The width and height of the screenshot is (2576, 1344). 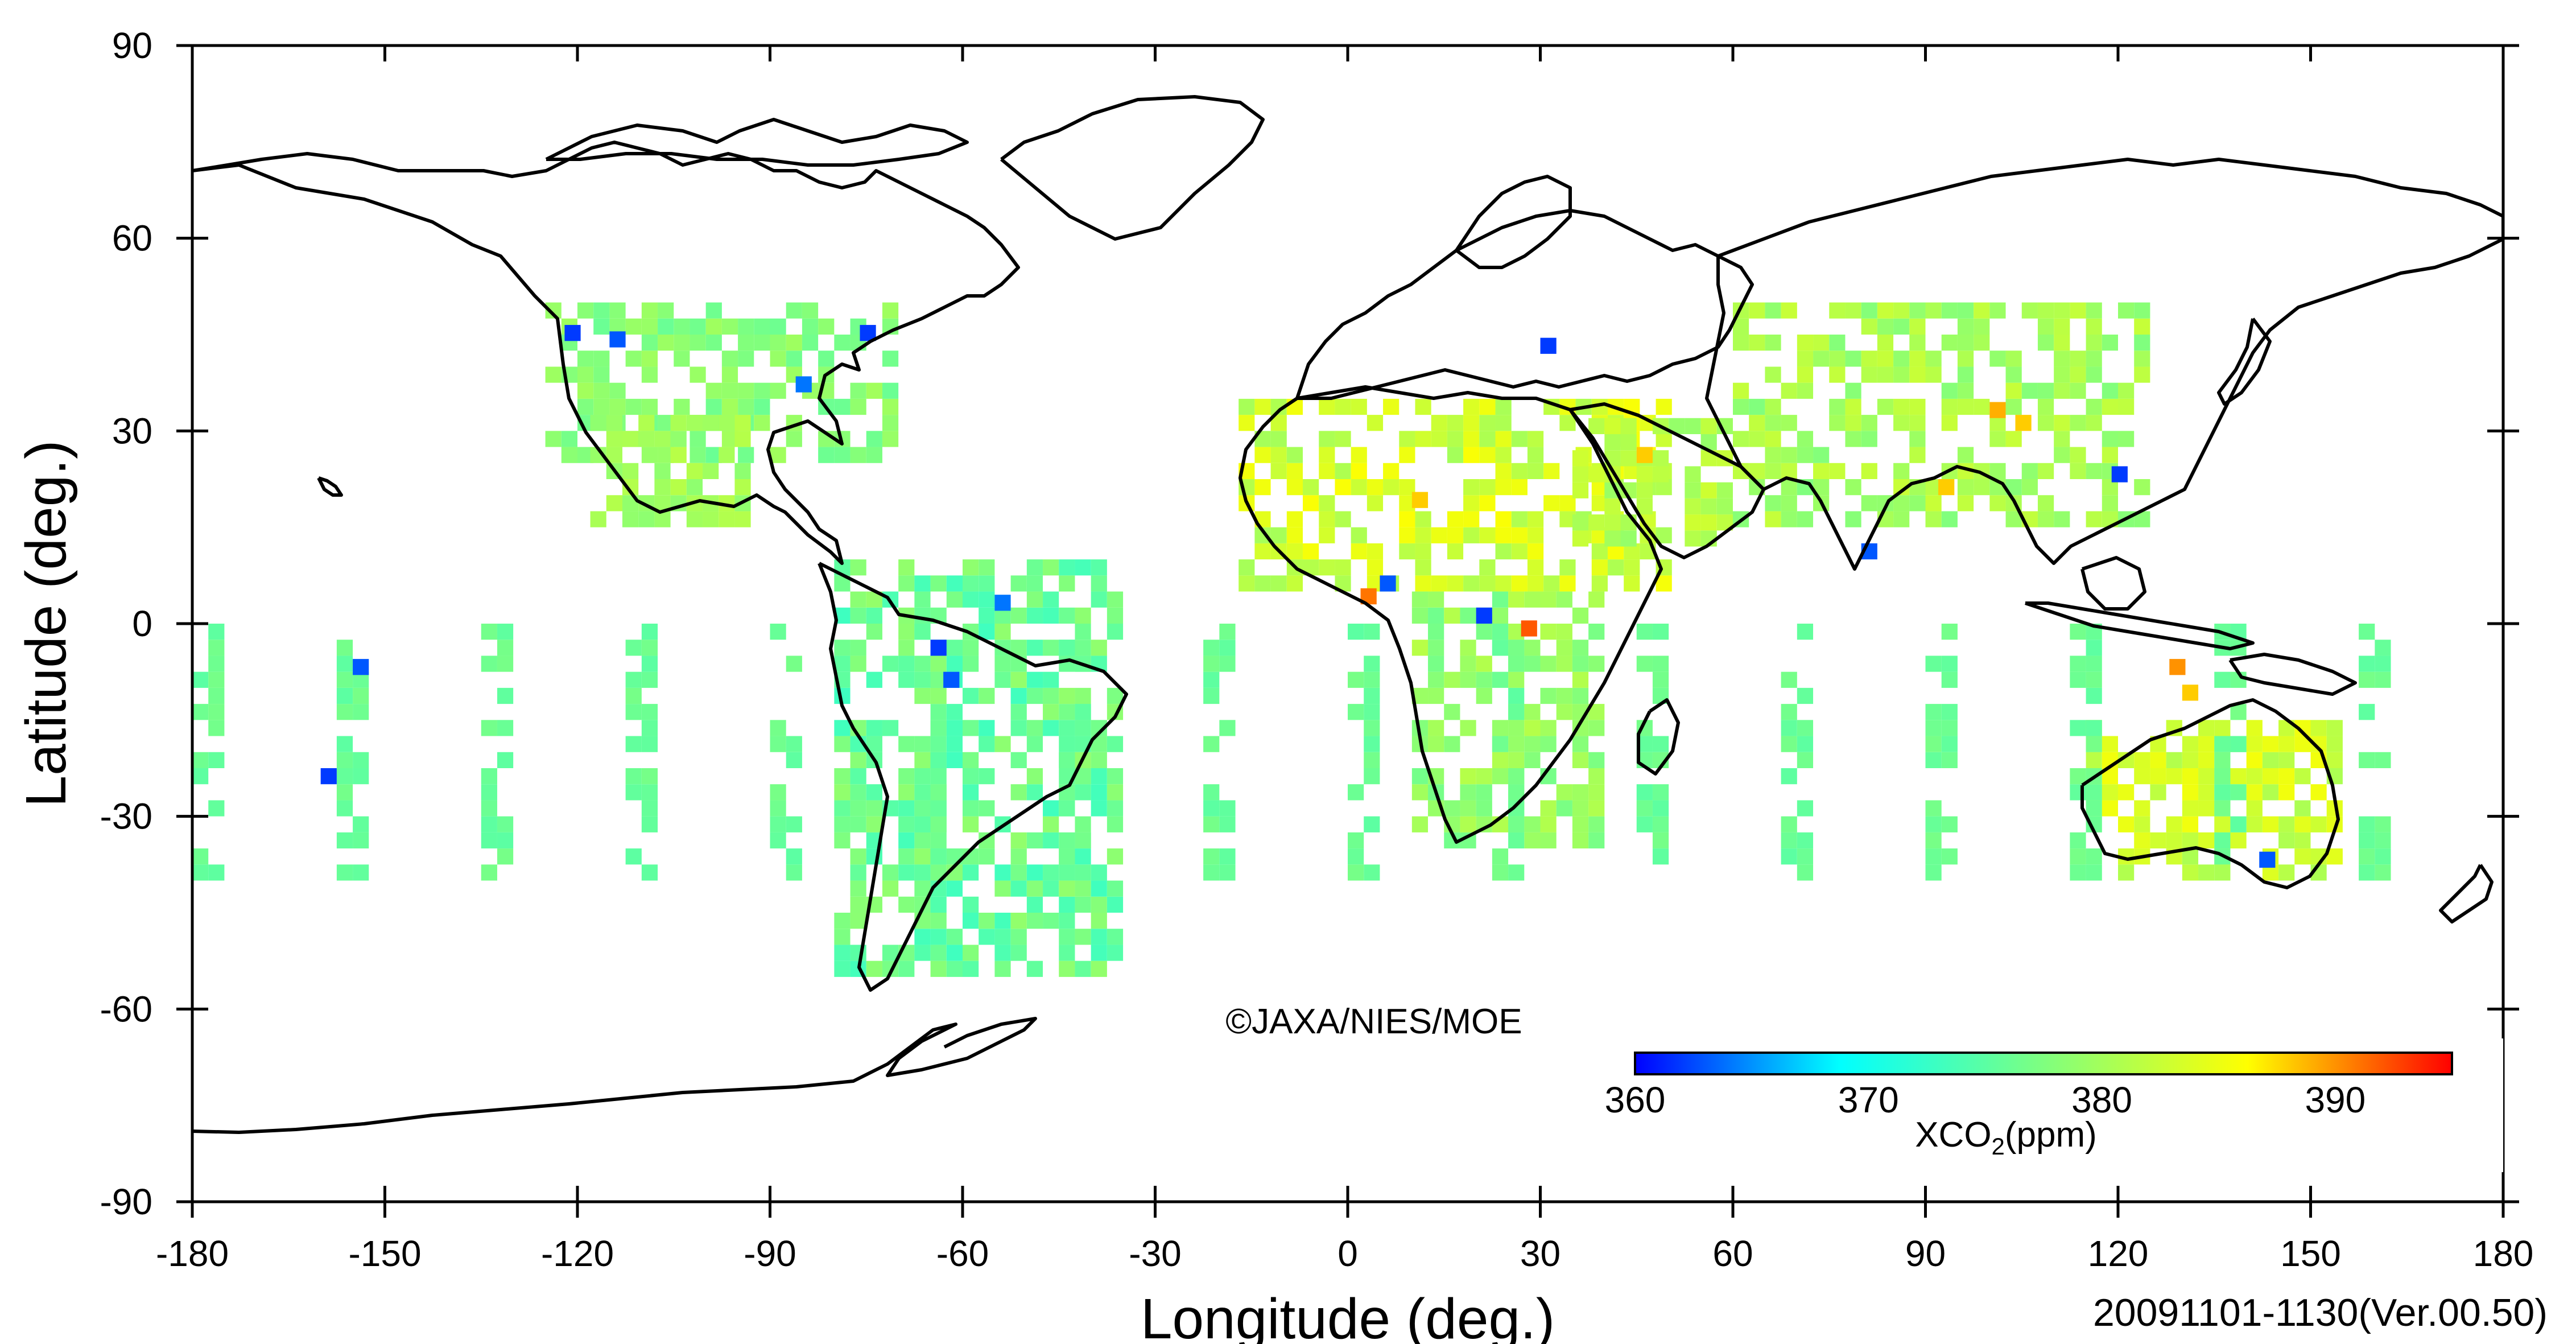 What do you see at coordinates (2119, 1253) in the screenshot?
I see `x-tick-label: 120` at bounding box center [2119, 1253].